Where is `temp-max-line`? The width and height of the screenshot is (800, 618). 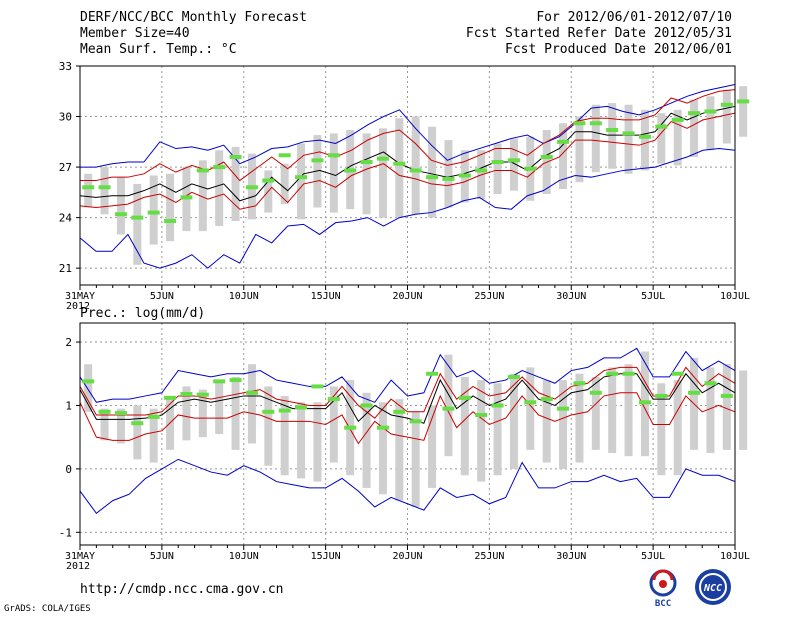 temp-max-line is located at coordinates (408, 126).